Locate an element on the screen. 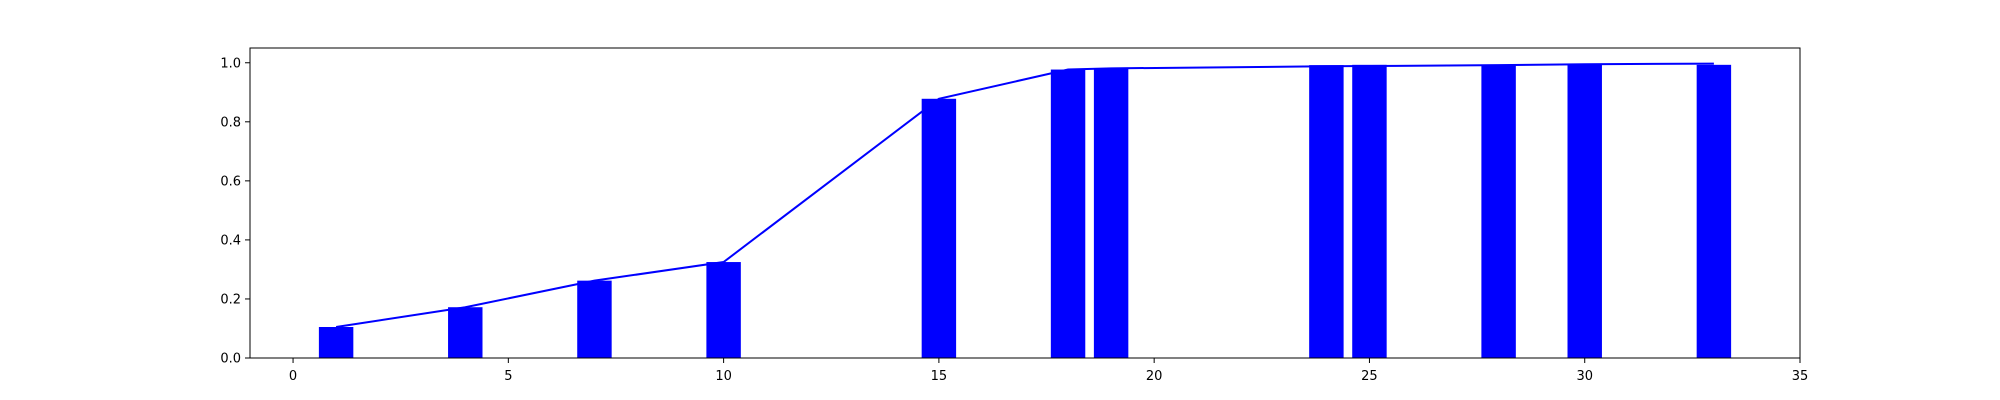  x-tick-label: 15 is located at coordinates (939, 376).